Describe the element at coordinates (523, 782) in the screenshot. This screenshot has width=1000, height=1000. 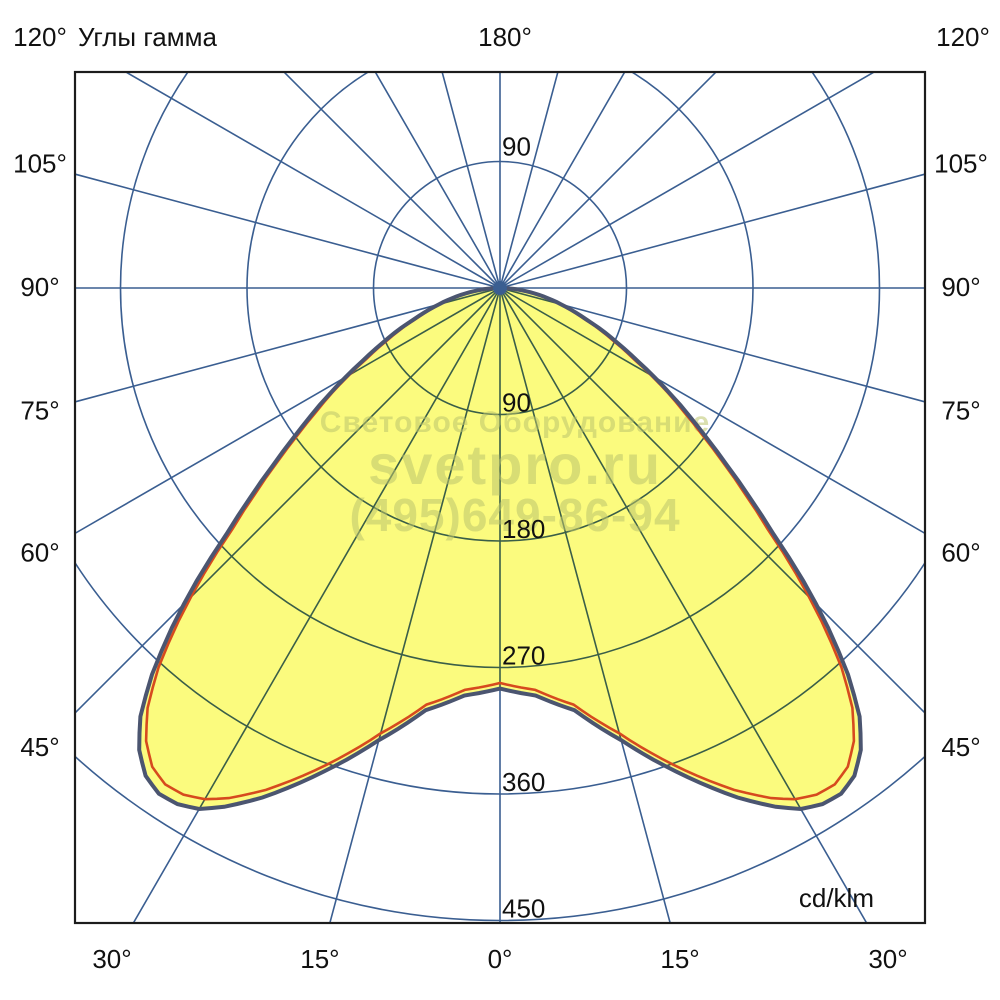
I see `ring-value-label: 360` at that location.